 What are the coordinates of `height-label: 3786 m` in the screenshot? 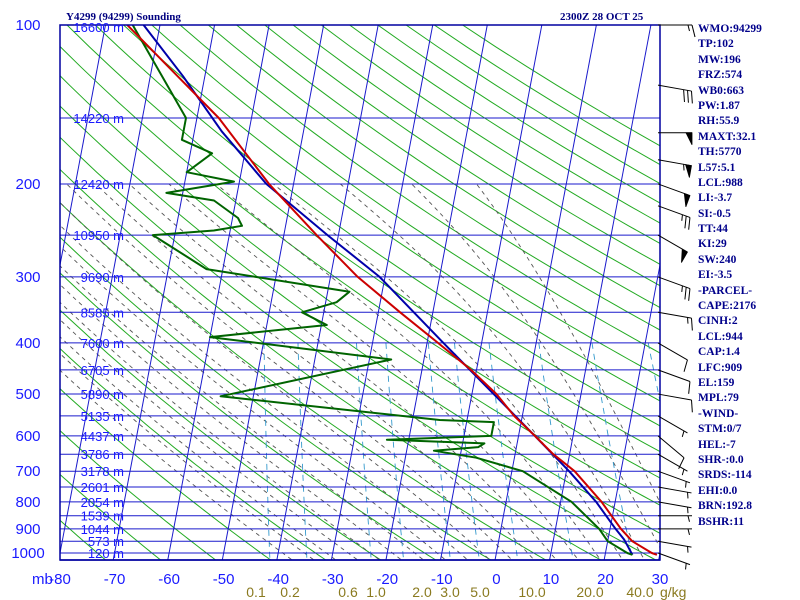 It's located at (102, 454).